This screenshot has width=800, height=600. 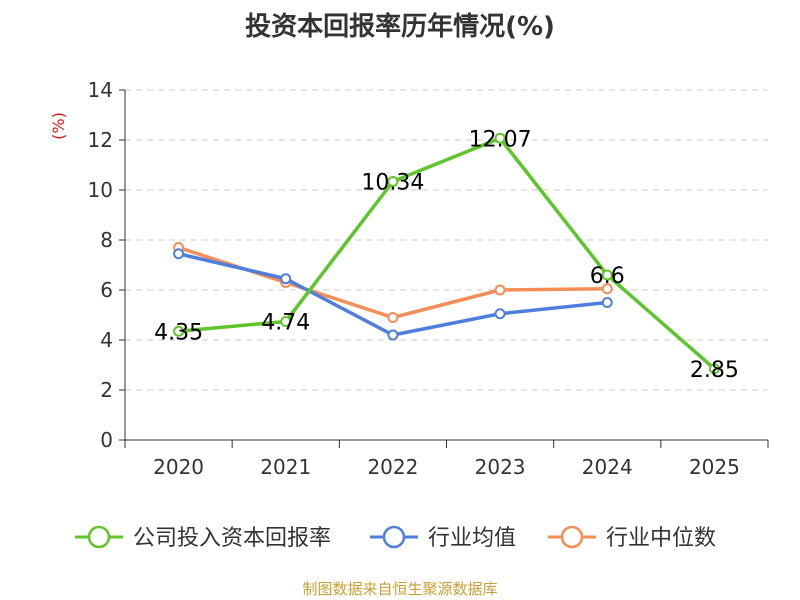 I want to click on legend-label: 公司投入资本回报率, so click(x=232, y=538).